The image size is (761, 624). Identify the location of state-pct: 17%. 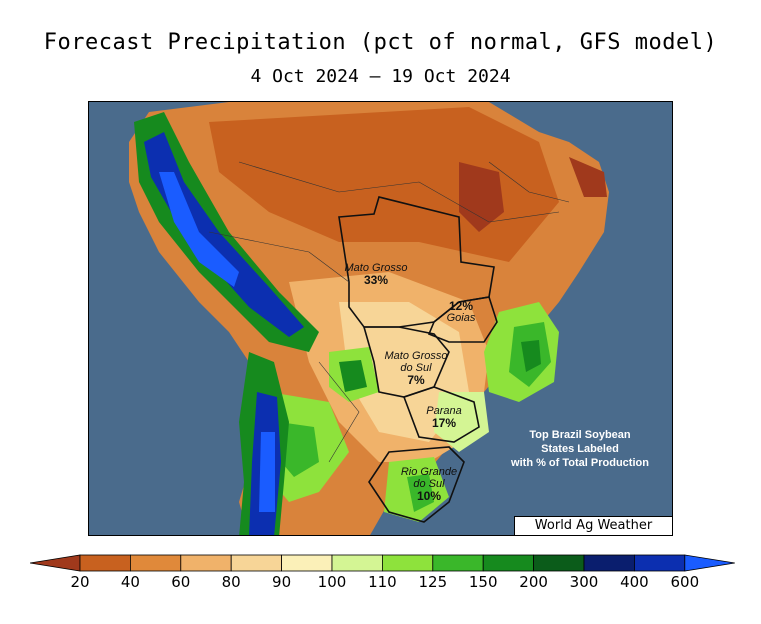
(444, 423).